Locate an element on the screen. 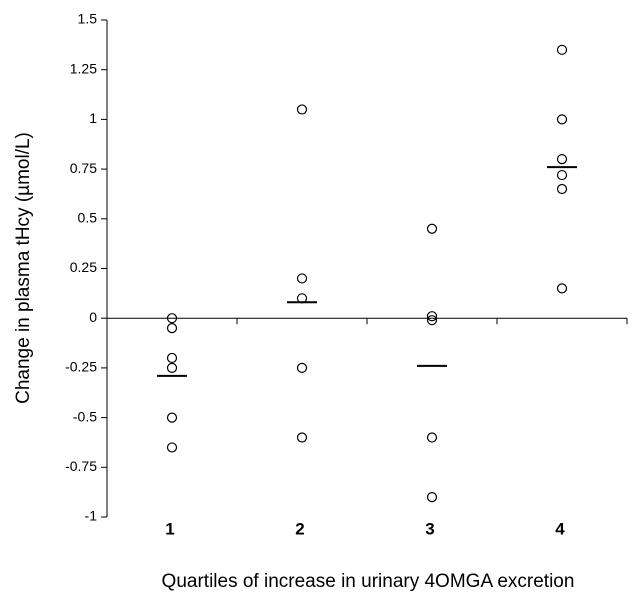 This screenshot has height=595, width=636. y-tick-label: 0.75 is located at coordinates (83, 168).